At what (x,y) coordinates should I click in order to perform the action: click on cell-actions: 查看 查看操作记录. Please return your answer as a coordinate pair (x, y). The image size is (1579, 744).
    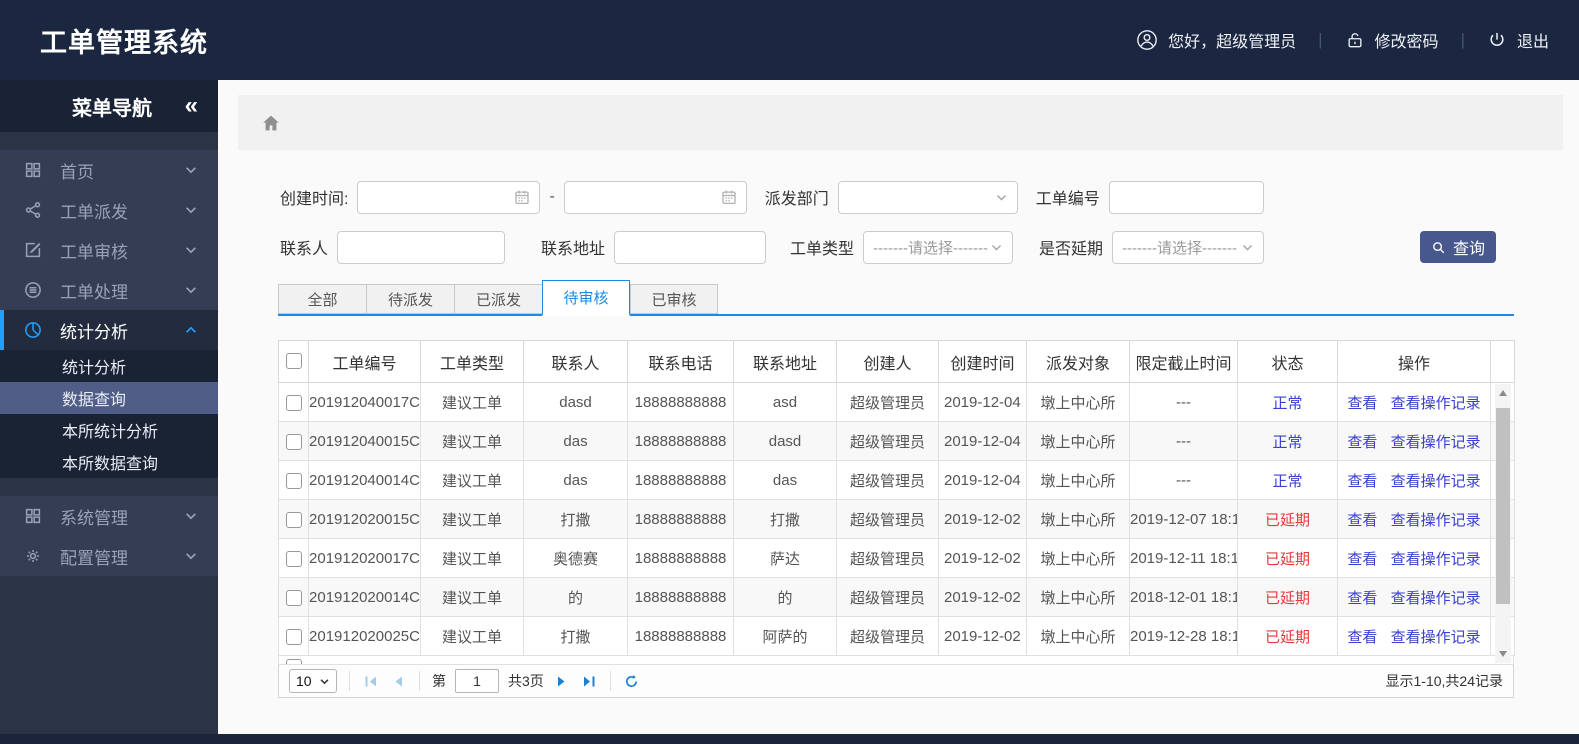
    Looking at the image, I should click on (1414, 636).